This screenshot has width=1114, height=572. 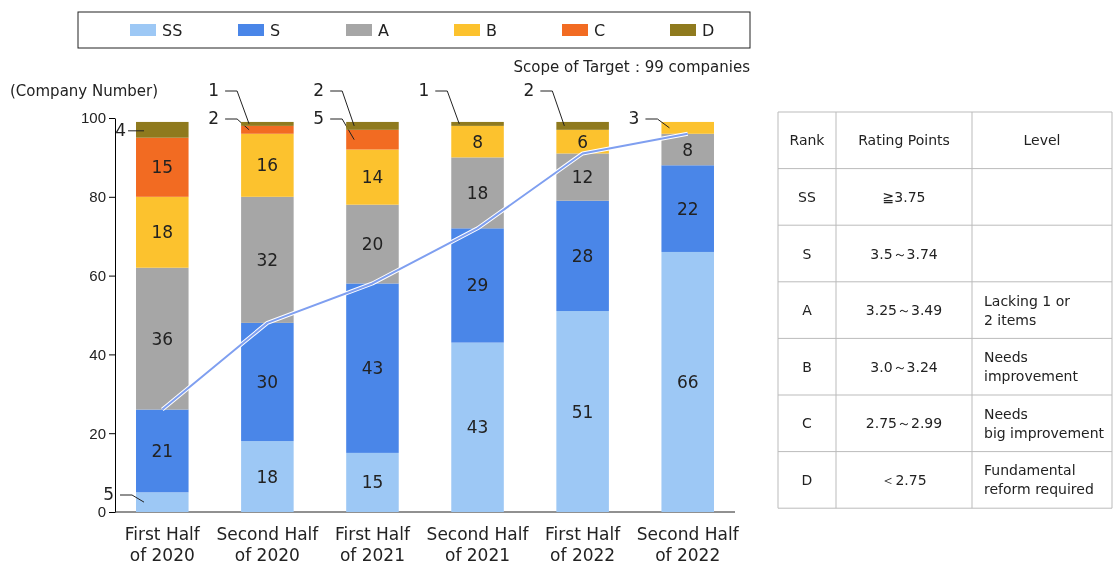 I want to click on data-label: 3, so click(x=634, y=118).